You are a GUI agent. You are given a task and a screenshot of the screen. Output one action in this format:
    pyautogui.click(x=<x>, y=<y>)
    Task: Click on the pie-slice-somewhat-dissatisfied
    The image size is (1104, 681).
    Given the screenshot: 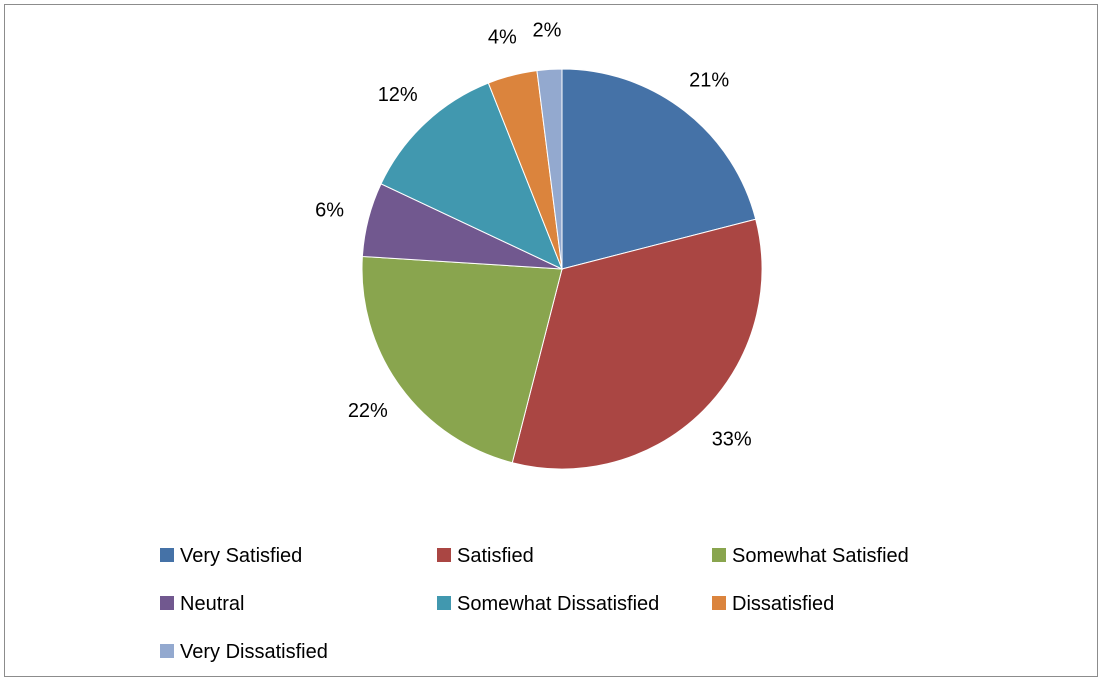 What is the action you would take?
    pyautogui.click(x=471, y=176)
    